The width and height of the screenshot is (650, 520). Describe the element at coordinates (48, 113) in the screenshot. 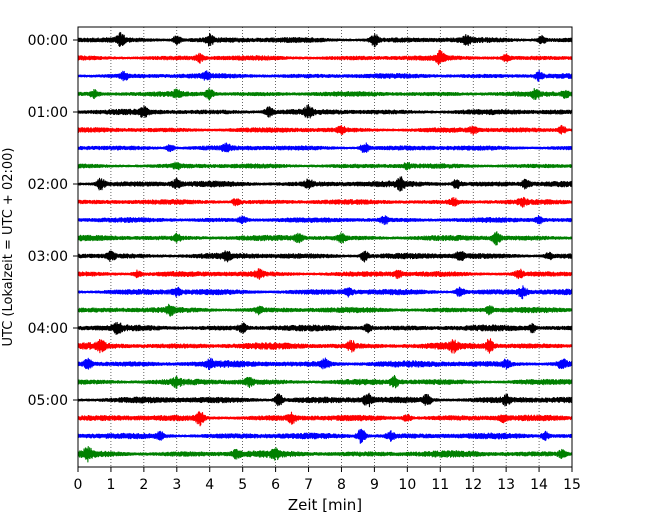

I see `y-tick-label: 01:00` at that location.